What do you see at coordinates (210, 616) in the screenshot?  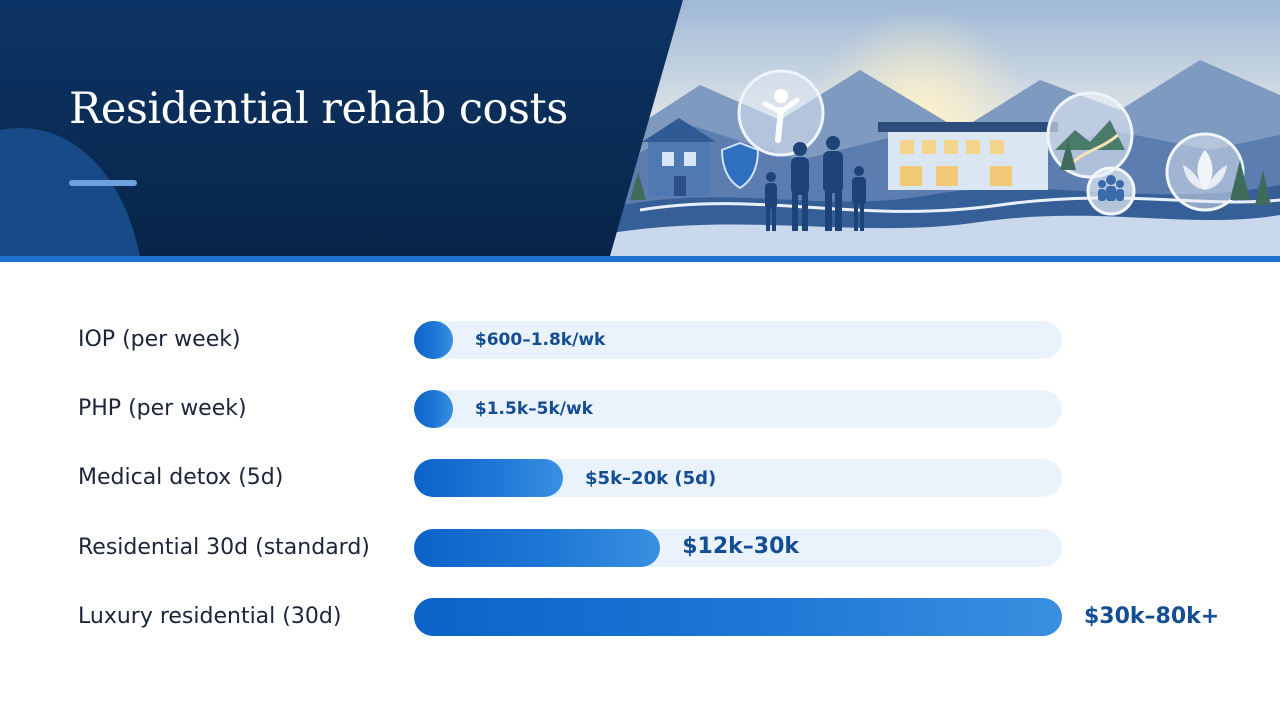 I see `category-label: Luxury residential (30d)` at bounding box center [210, 616].